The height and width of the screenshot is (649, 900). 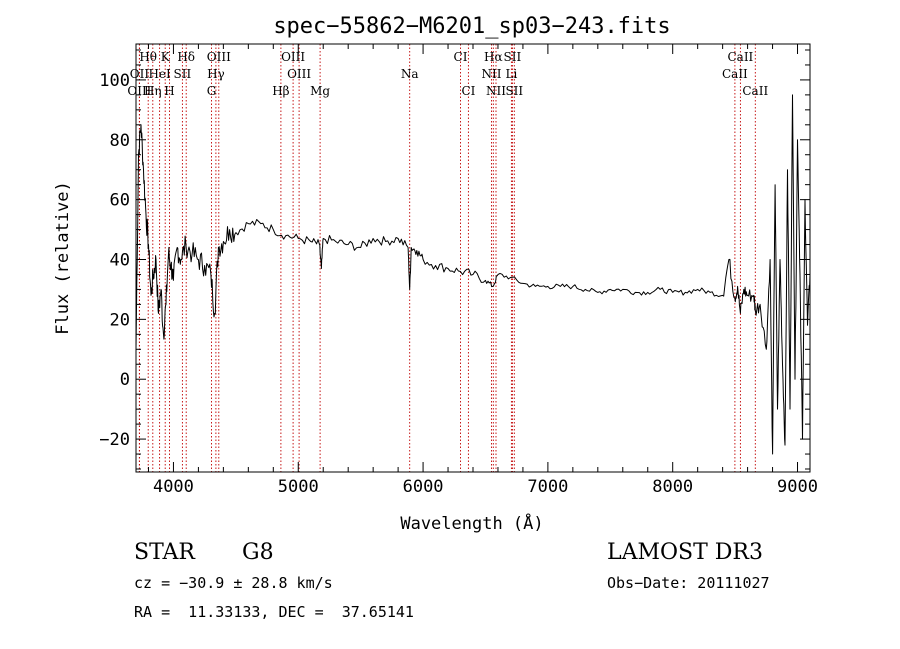 What do you see at coordinates (120, 141) in the screenshot?
I see `y-tick-label-5: 80` at bounding box center [120, 141].